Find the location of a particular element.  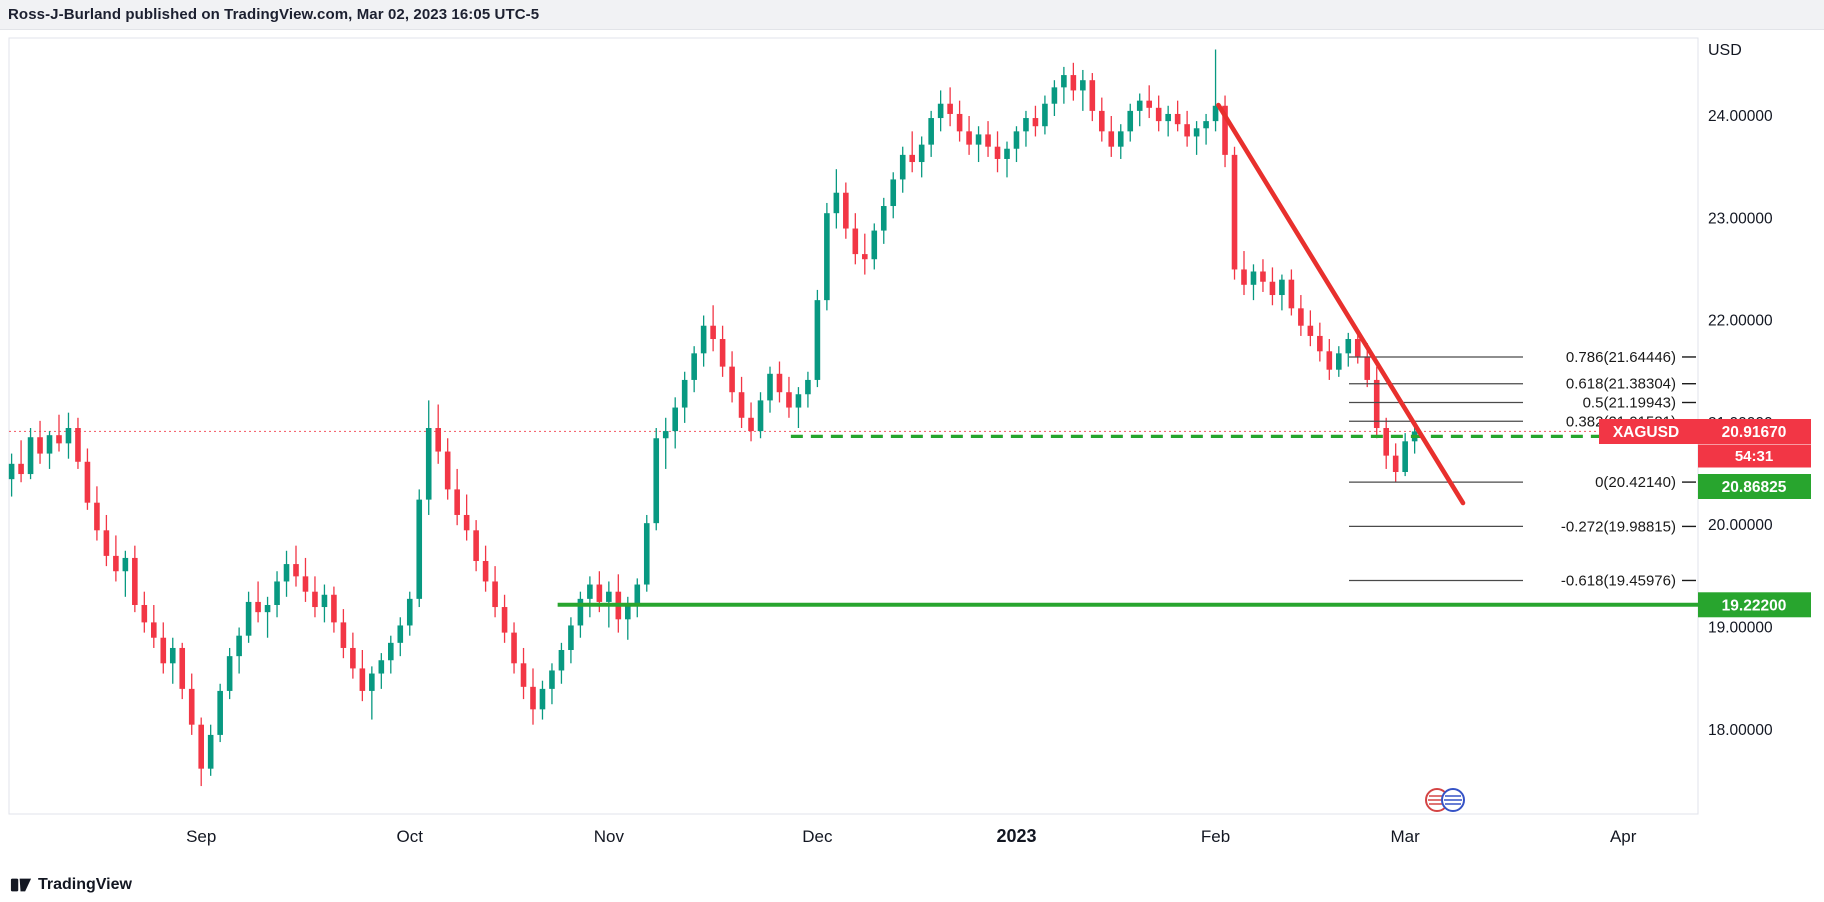

tradingview-footer: TradingView is located at coordinates (71, 885).